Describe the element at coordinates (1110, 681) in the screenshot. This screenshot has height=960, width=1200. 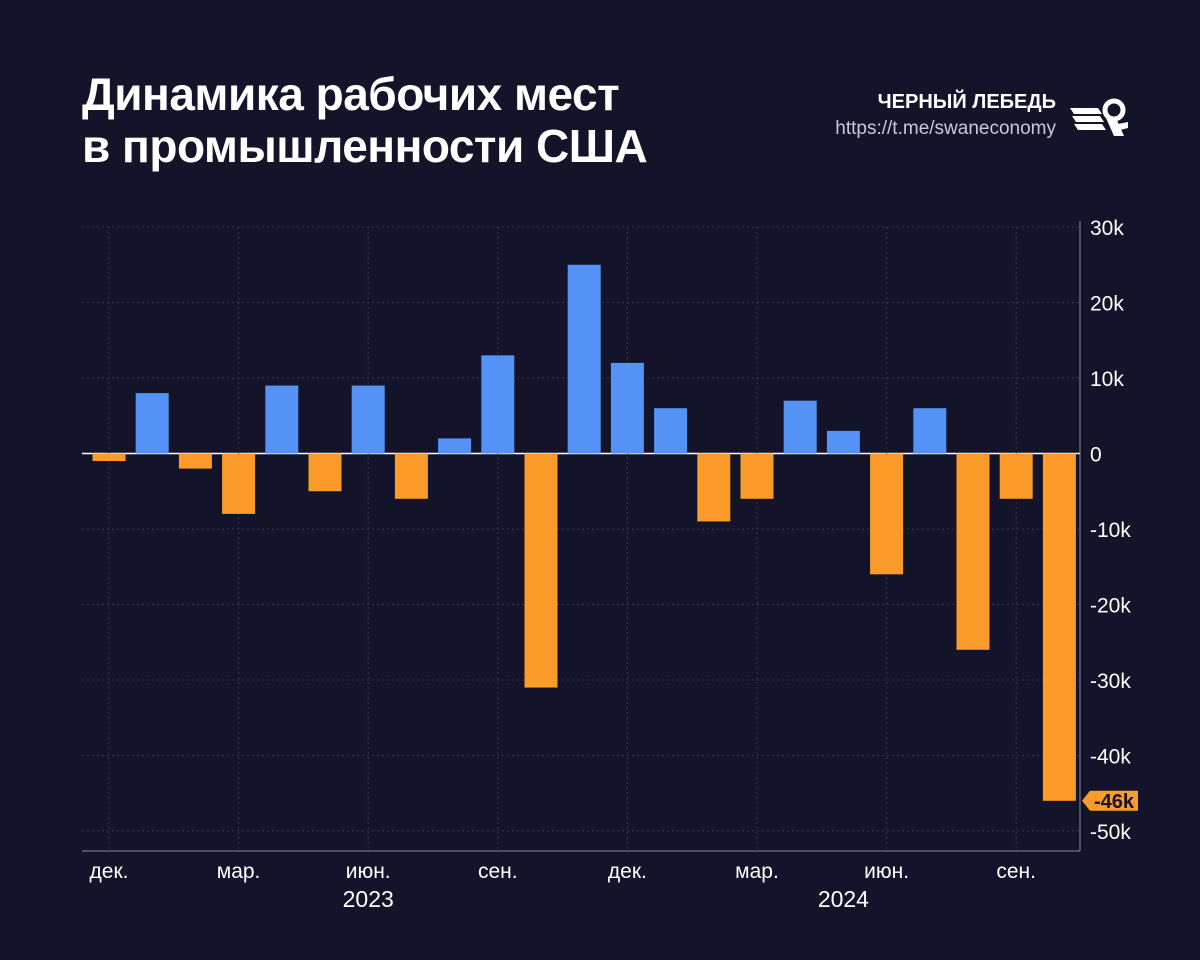
I see `y-tick-label: -30k` at that location.